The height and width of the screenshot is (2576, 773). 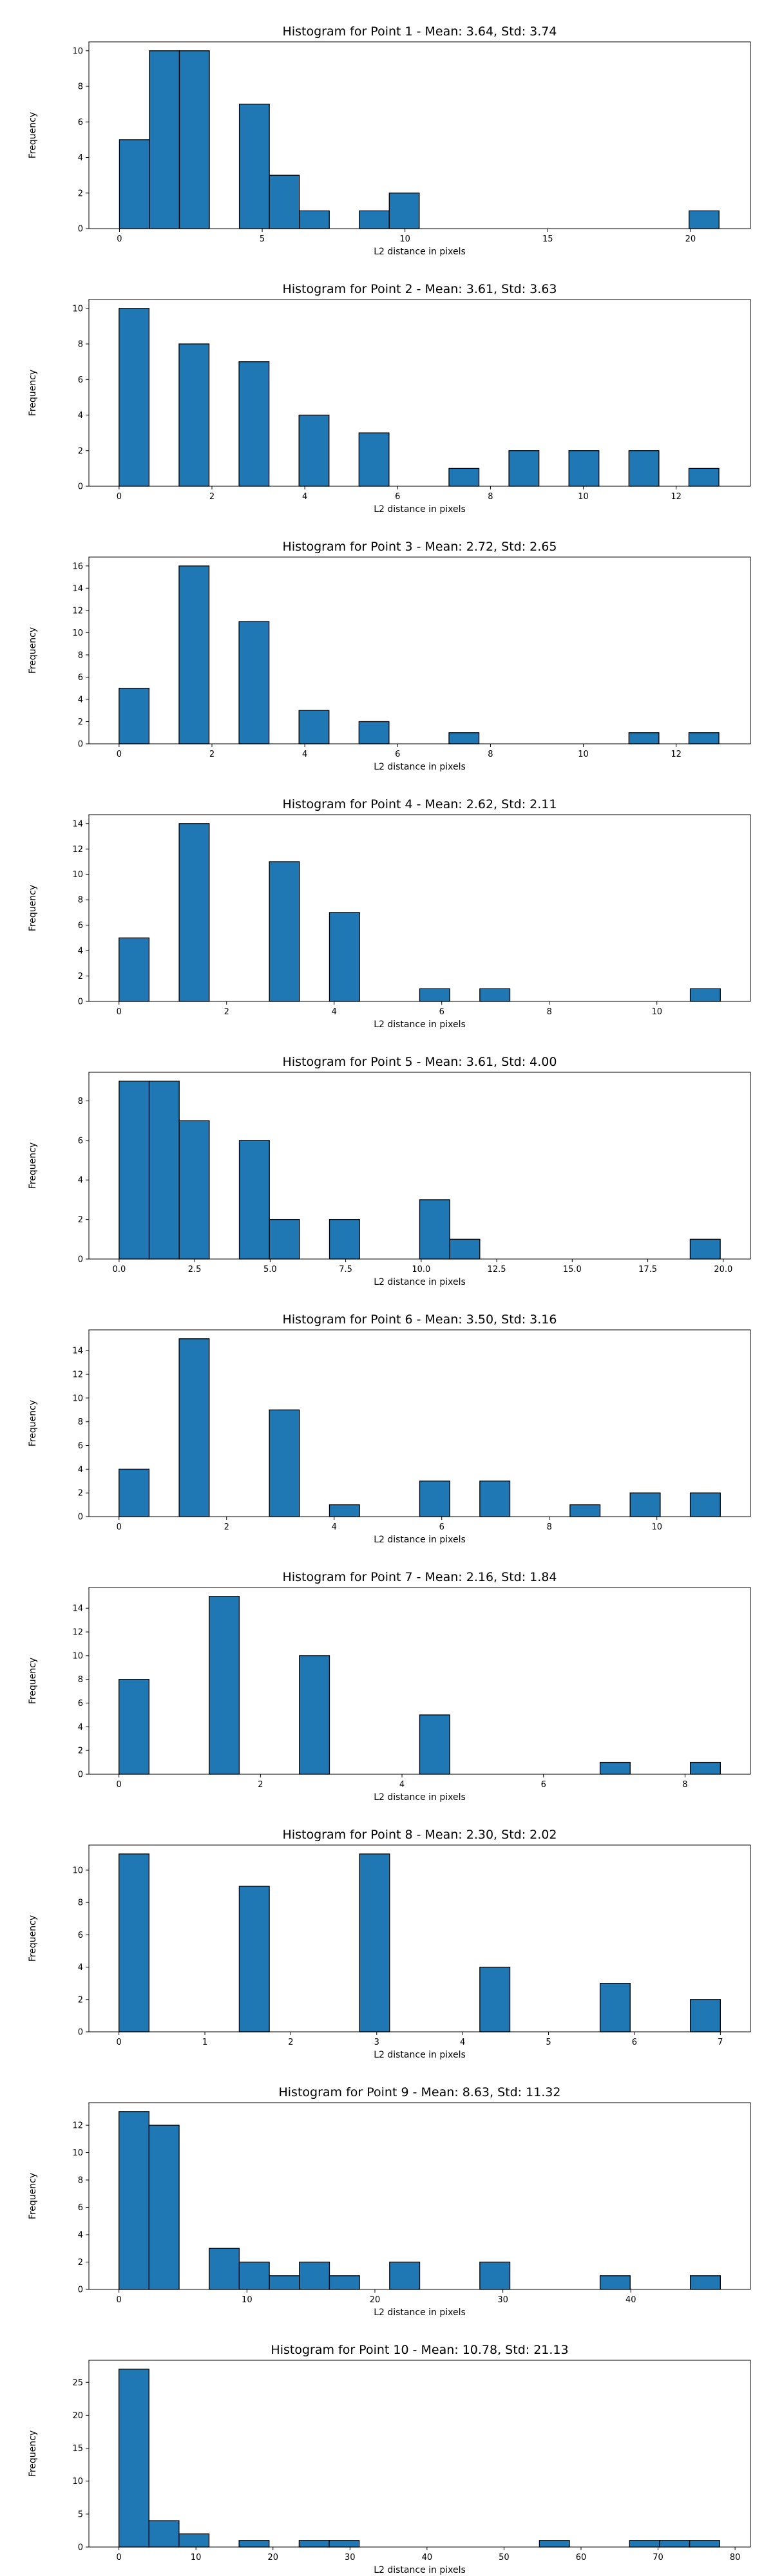 I want to click on y-tick-label: 5, so click(x=80, y=2514).